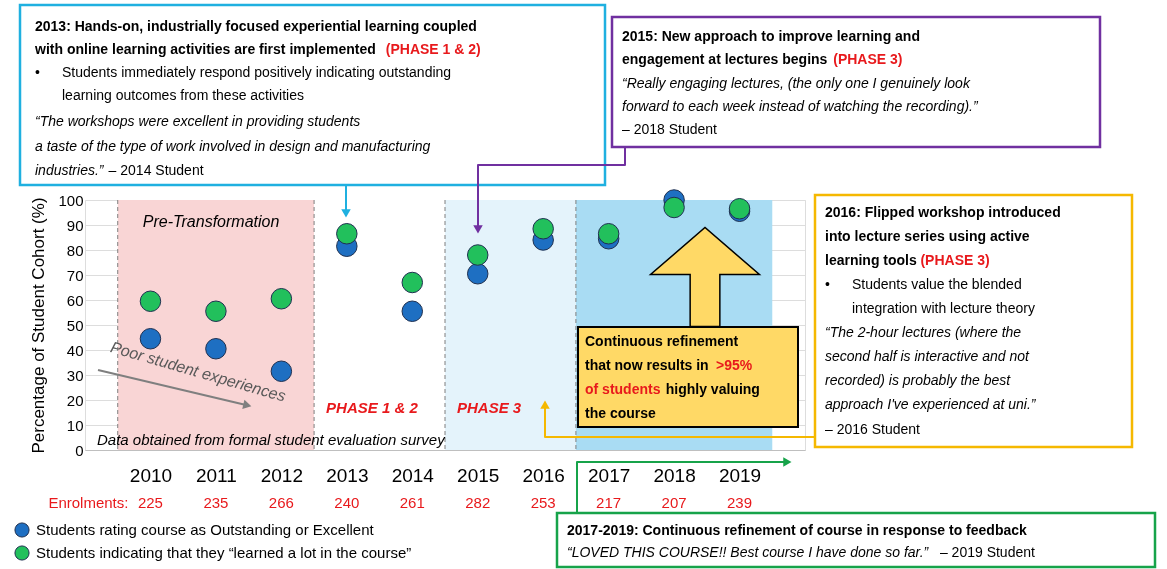 The width and height of the screenshot is (1167, 569). What do you see at coordinates (771, 36) in the screenshot?
I see `text: 2015: New approach to improve learning and` at bounding box center [771, 36].